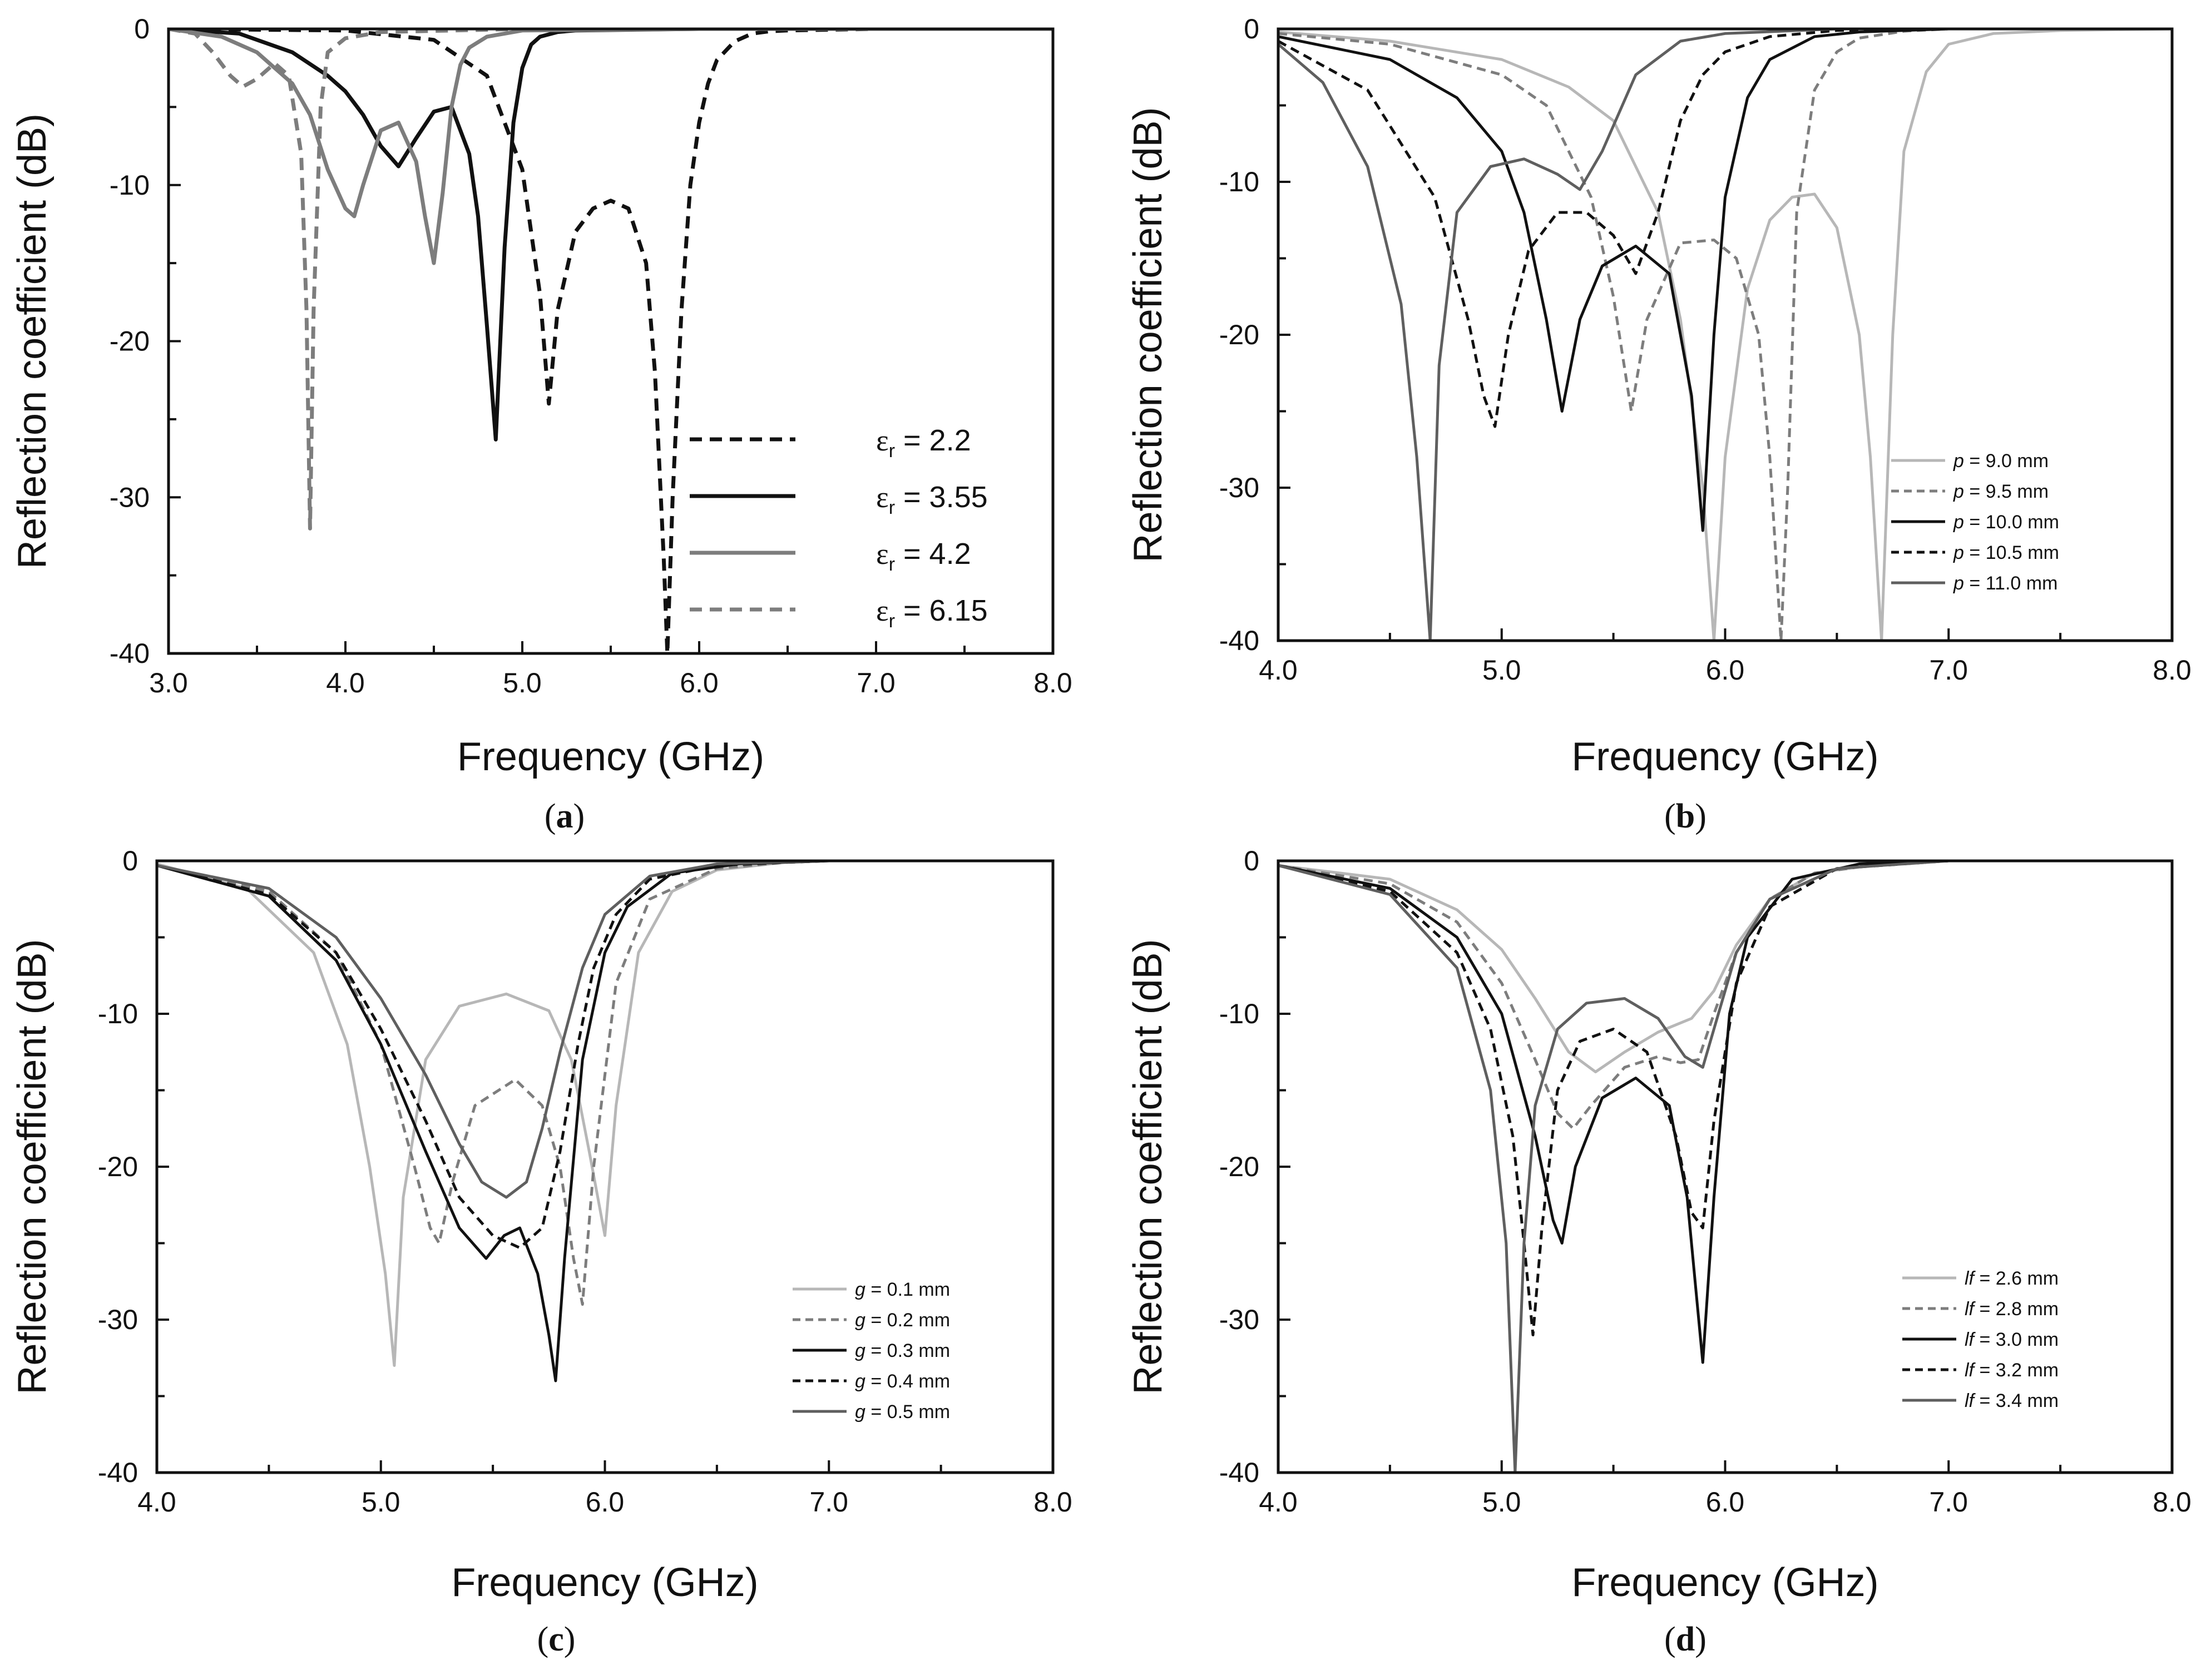 This screenshot has height=1680, width=2211. What do you see at coordinates (932, 613) in the screenshot?
I see `legend-label: εr = 6.15` at bounding box center [932, 613].